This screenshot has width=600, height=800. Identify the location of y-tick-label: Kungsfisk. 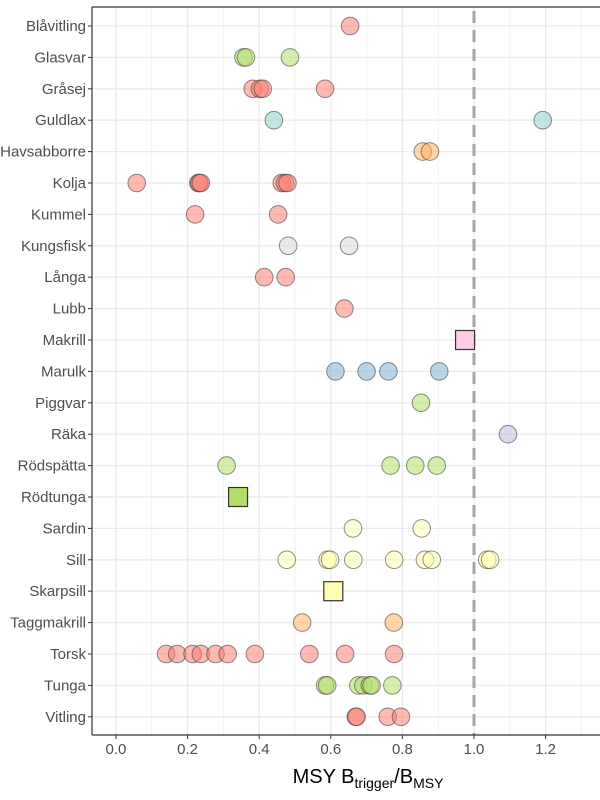
(54, 246).